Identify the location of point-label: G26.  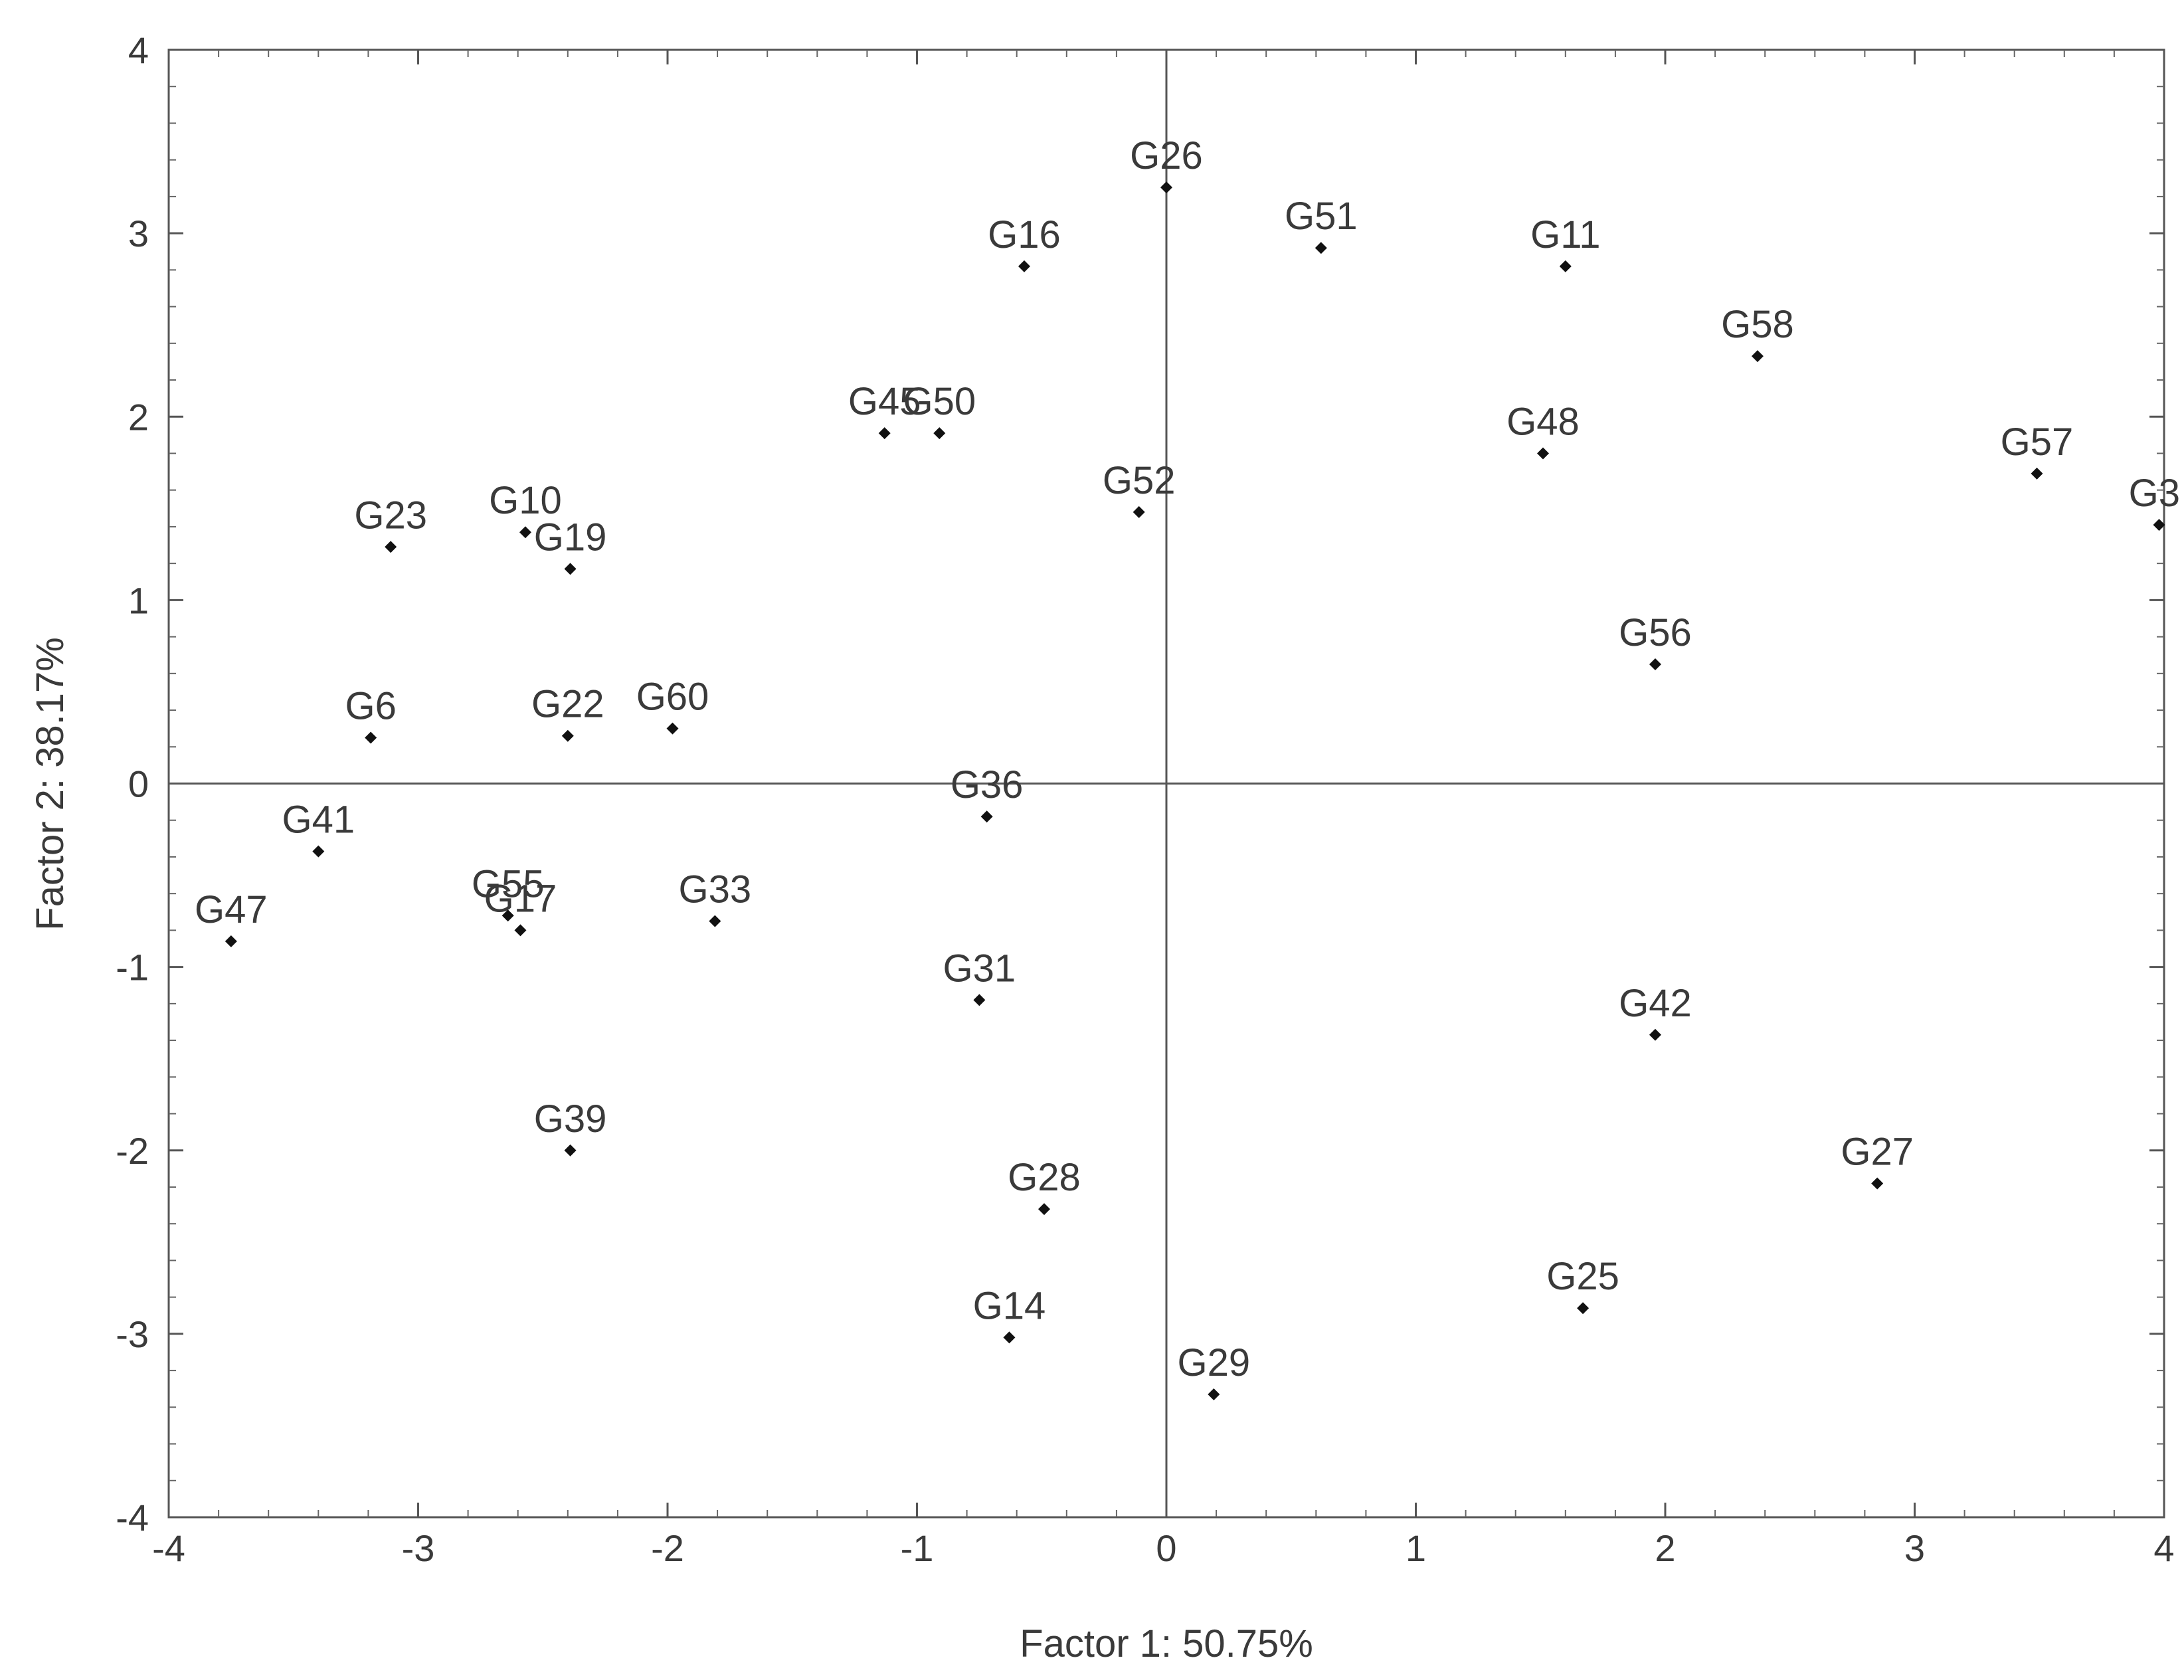
(1166, 155).